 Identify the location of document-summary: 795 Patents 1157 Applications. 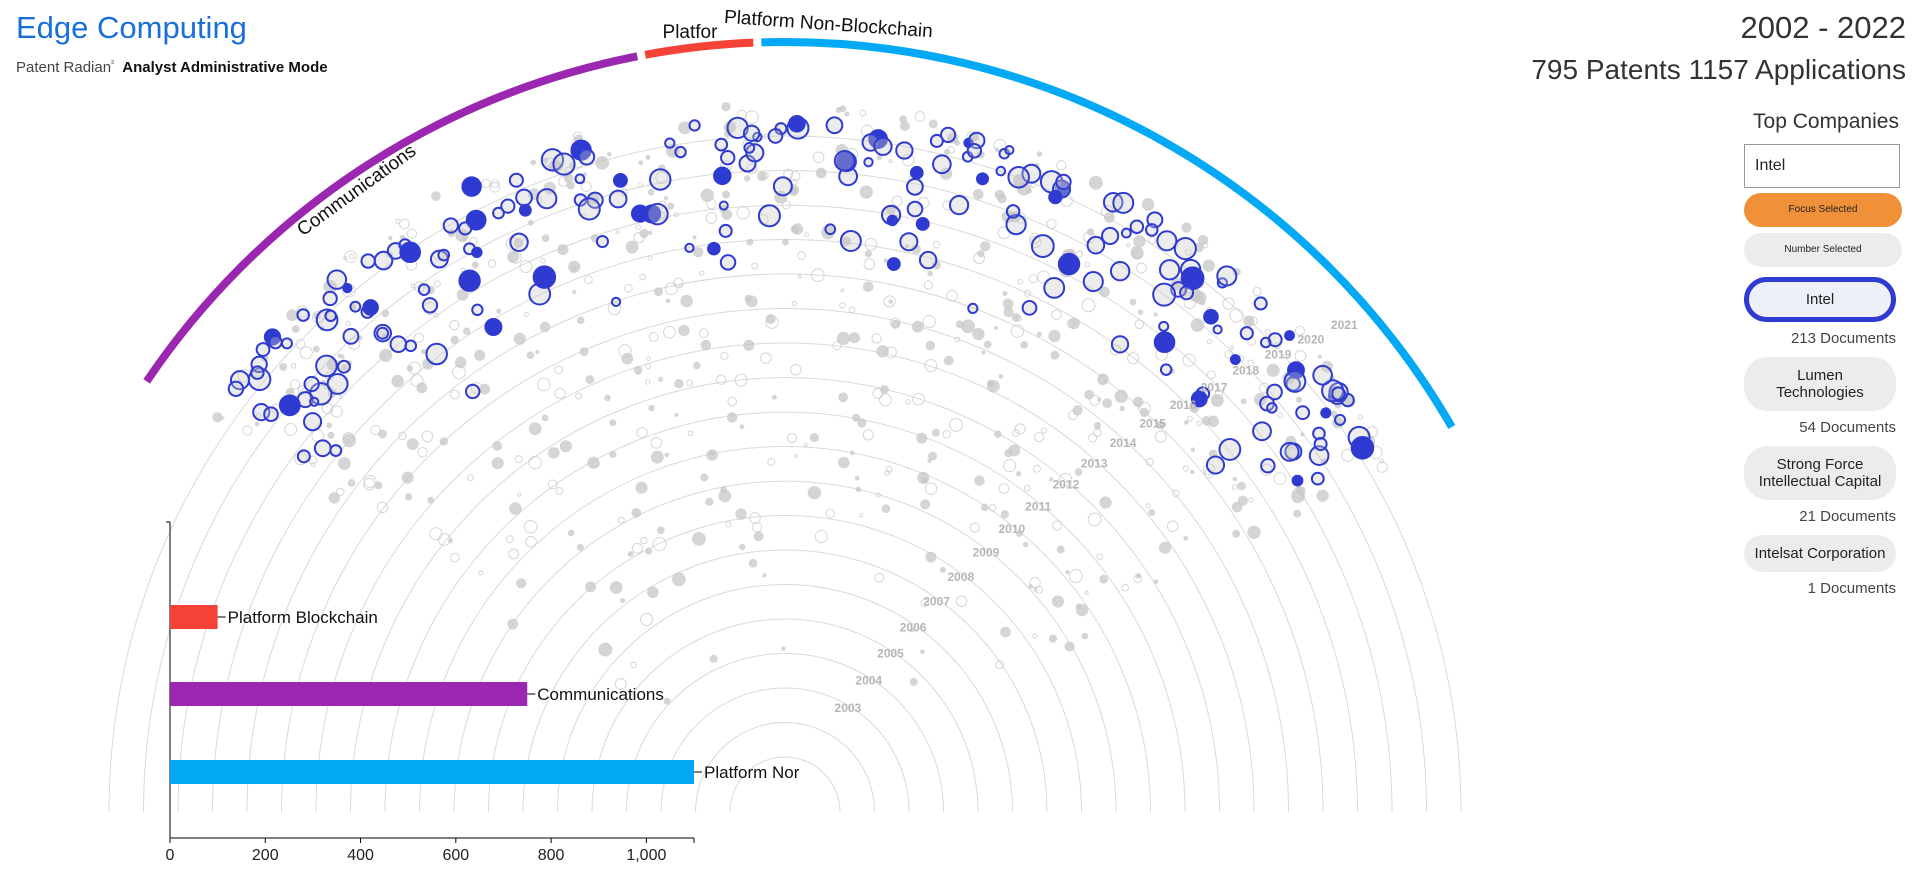
(1718, 69).